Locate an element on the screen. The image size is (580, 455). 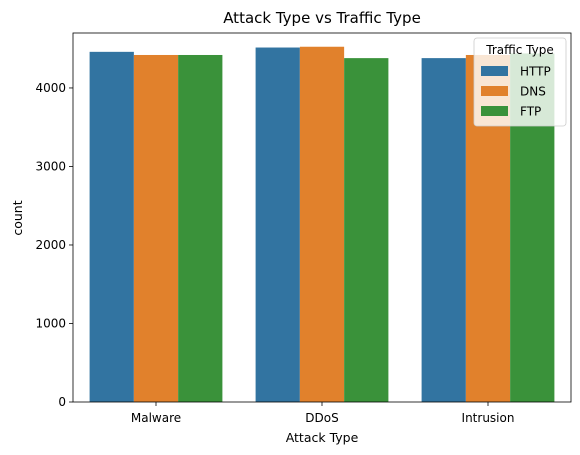
legend-swatch-dns is located at coordinates (494, 91).